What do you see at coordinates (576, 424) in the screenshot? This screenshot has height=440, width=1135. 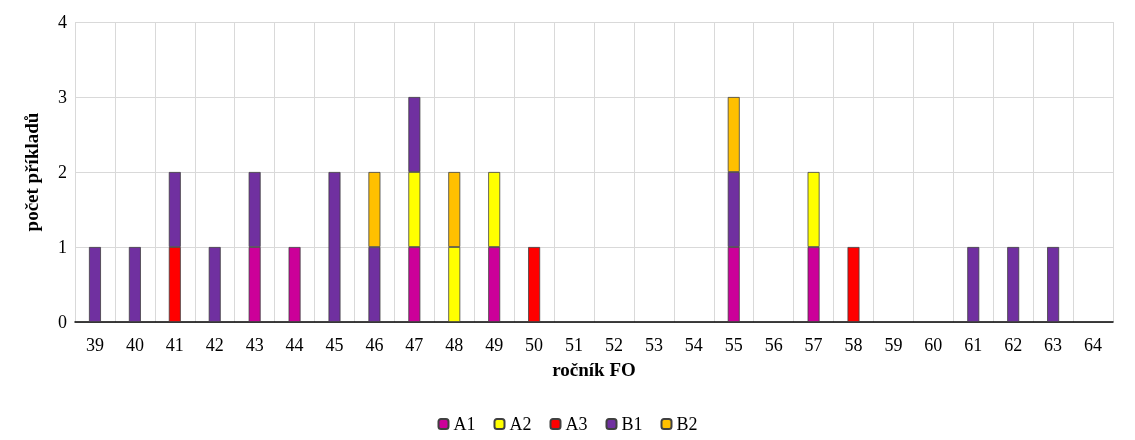 I see `legend-label: A3` at bounding box center [576, 424].